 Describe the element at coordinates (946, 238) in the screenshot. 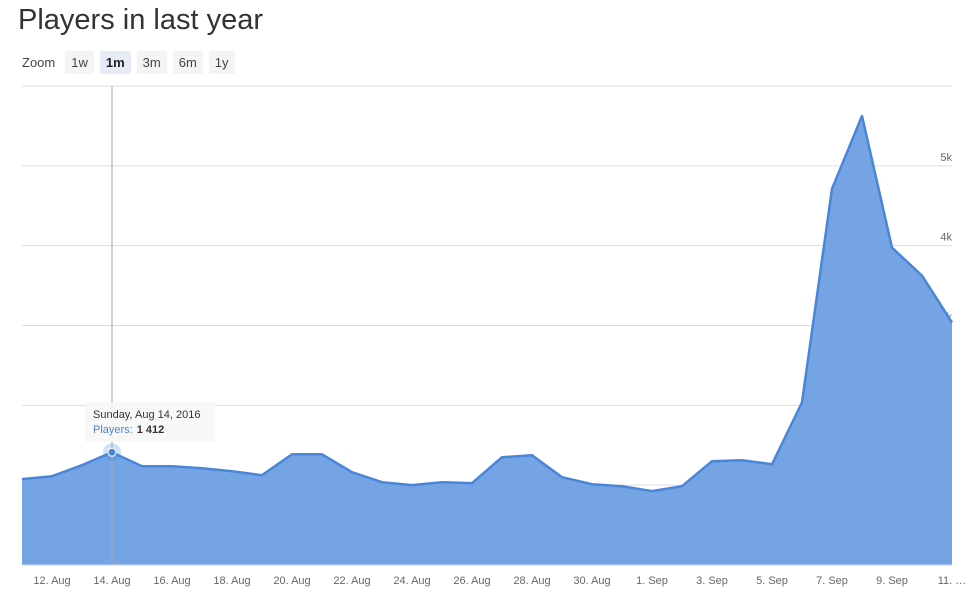

I see `y-tick-label: 4k` at that location.